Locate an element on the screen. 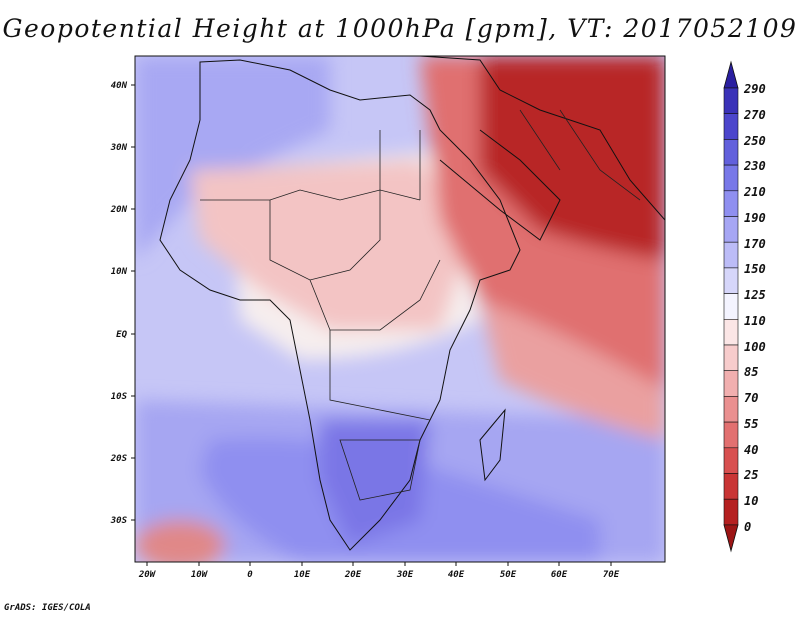 The image size is (800, 618). colorbar-label: 190 is located at coordinates (755, 218).